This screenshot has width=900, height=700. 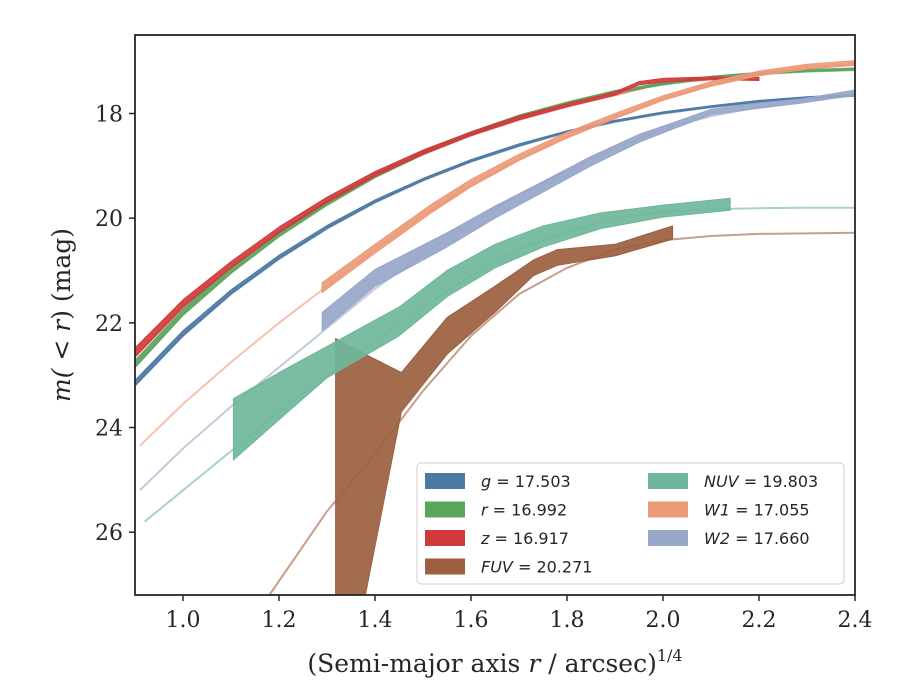 What do you see at coordinates (445, 538) in the screenshot?
I see `legend-swatch-z` at bounding box center [445, 538].